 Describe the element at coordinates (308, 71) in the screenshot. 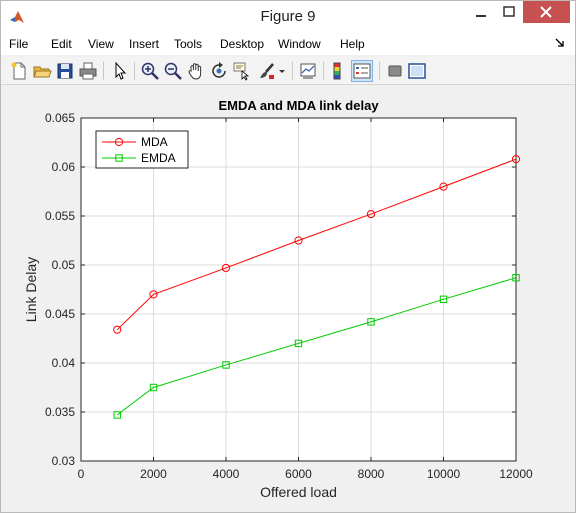

I see `link-plot-icon` at that location.